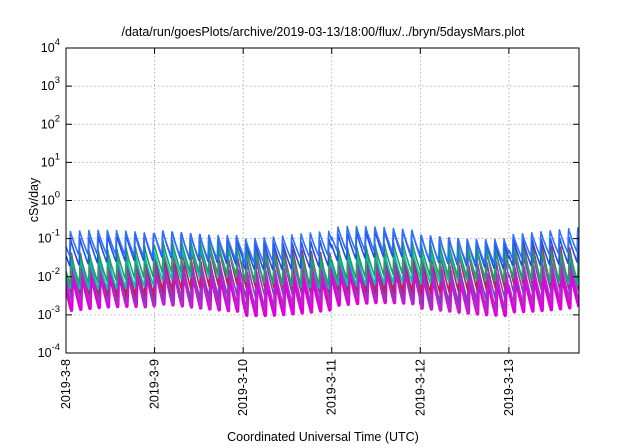  What do you see at coordinates (243, 387) in the screenshot?
I see `x-tick-label: 2019-3-10` at bounding box center [243, 387].